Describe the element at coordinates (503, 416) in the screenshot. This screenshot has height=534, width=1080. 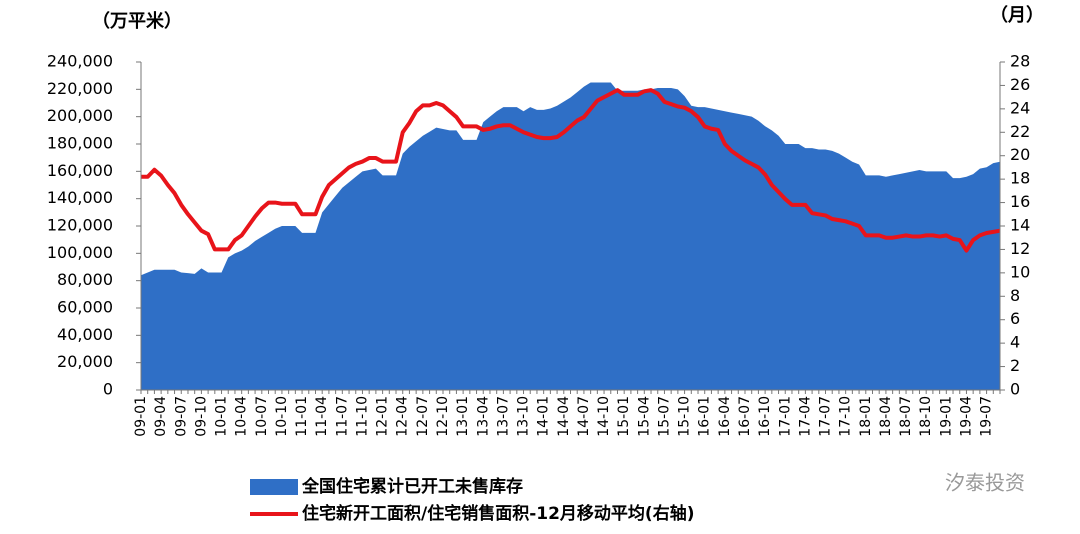
I see `x-tick-label: 13-07` at that location.